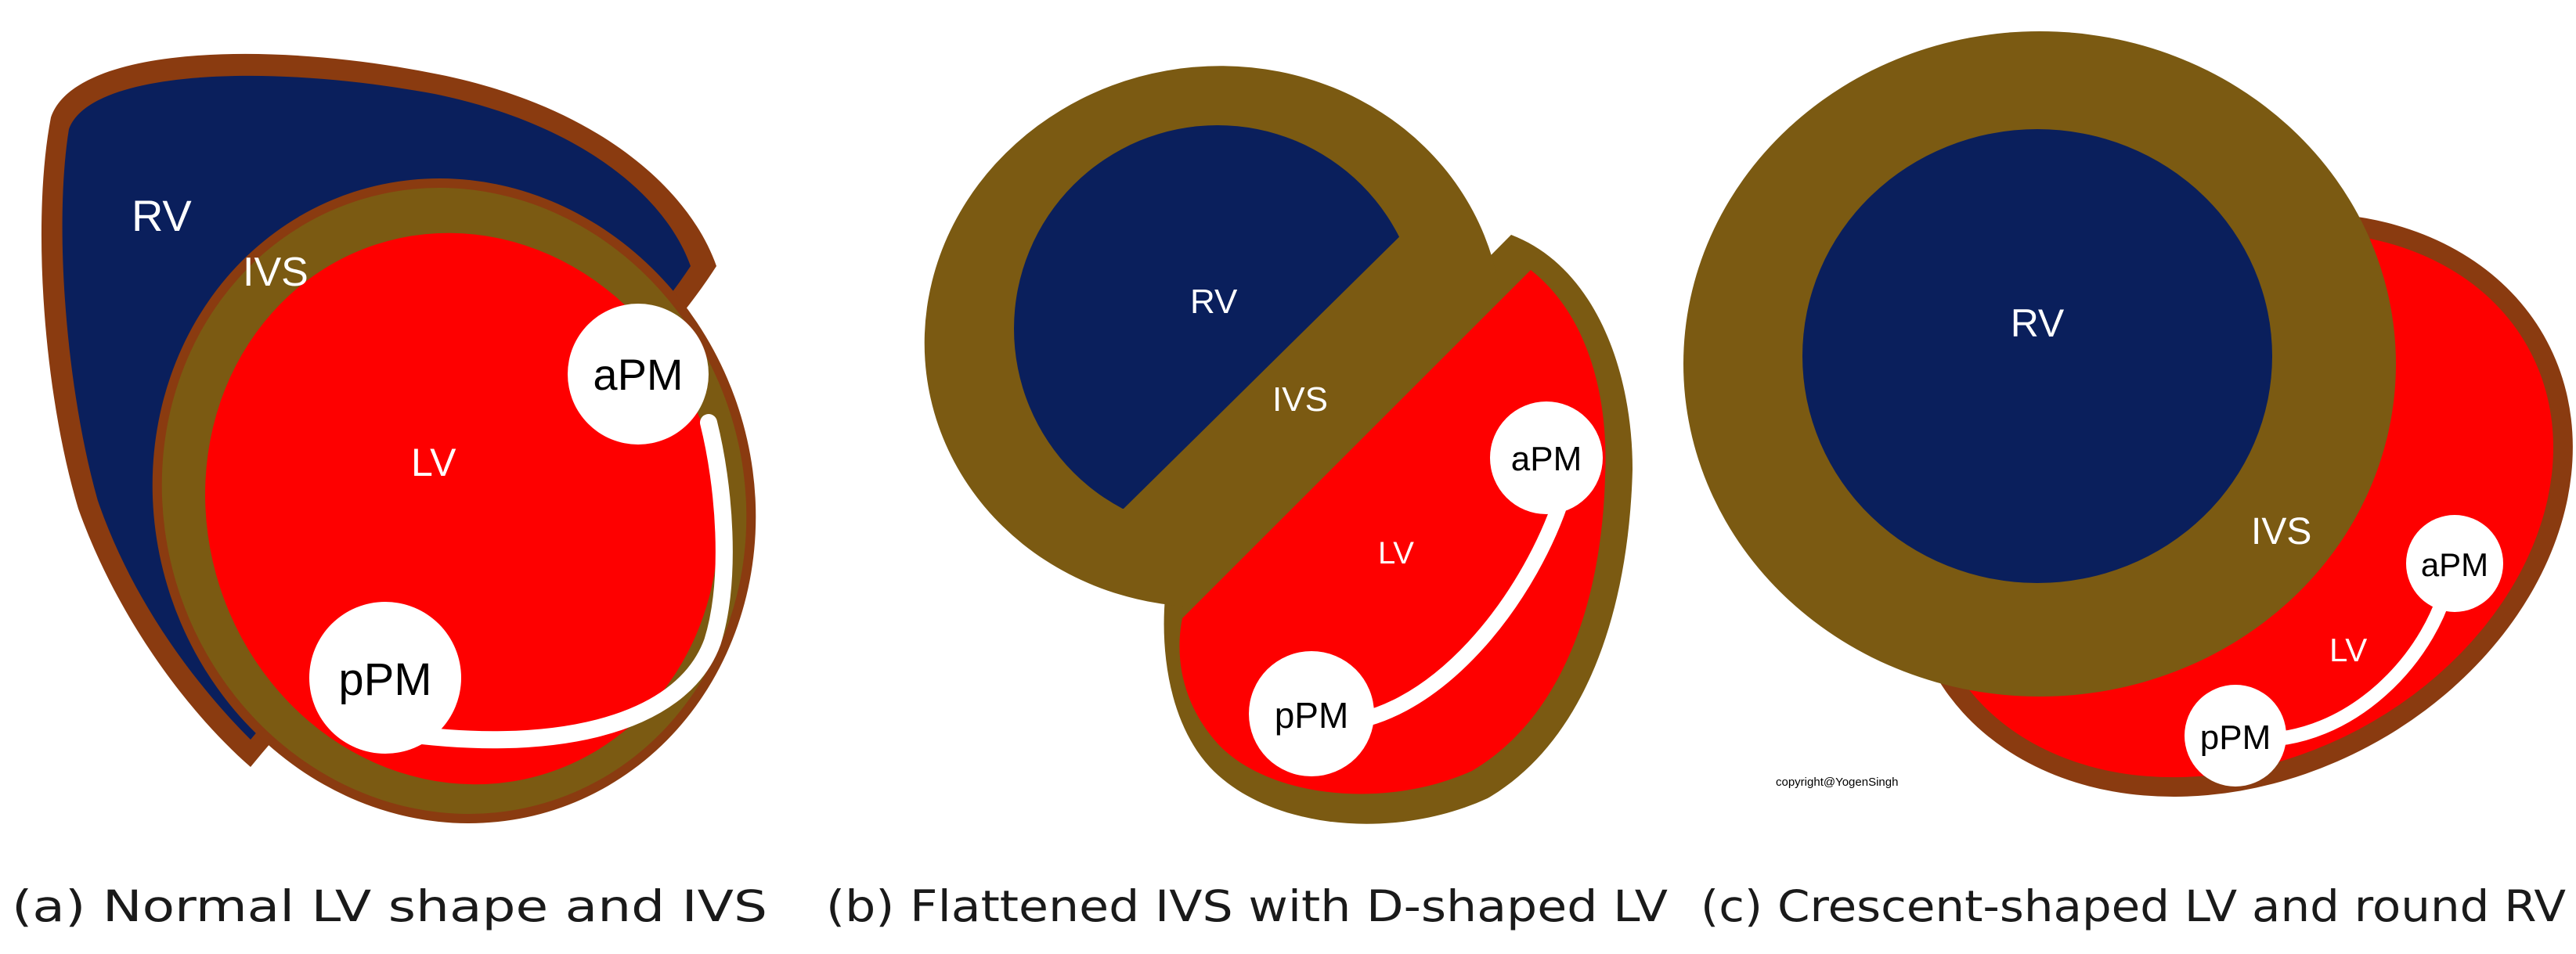 This screenshot has height=954, width=2576. What do you see at coordinates (390, 906) in the screenshot?
I see `caption-a: (a) Normal LV shape and IVS` at bounding box center [390, 906].